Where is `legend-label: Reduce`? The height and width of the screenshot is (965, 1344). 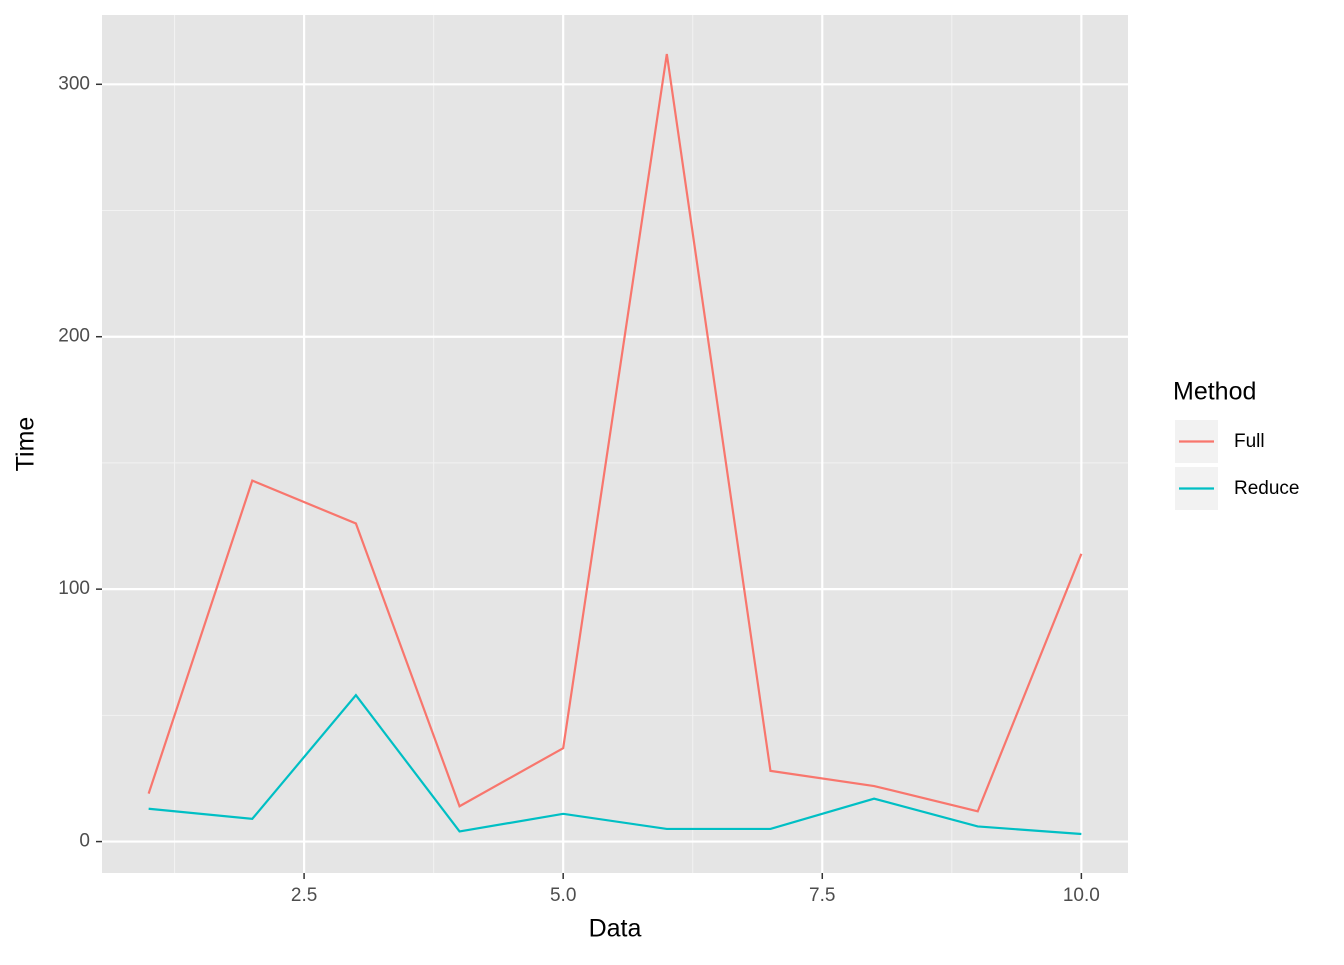 legend-label: Reduce is located at coordinates (1267, 488).